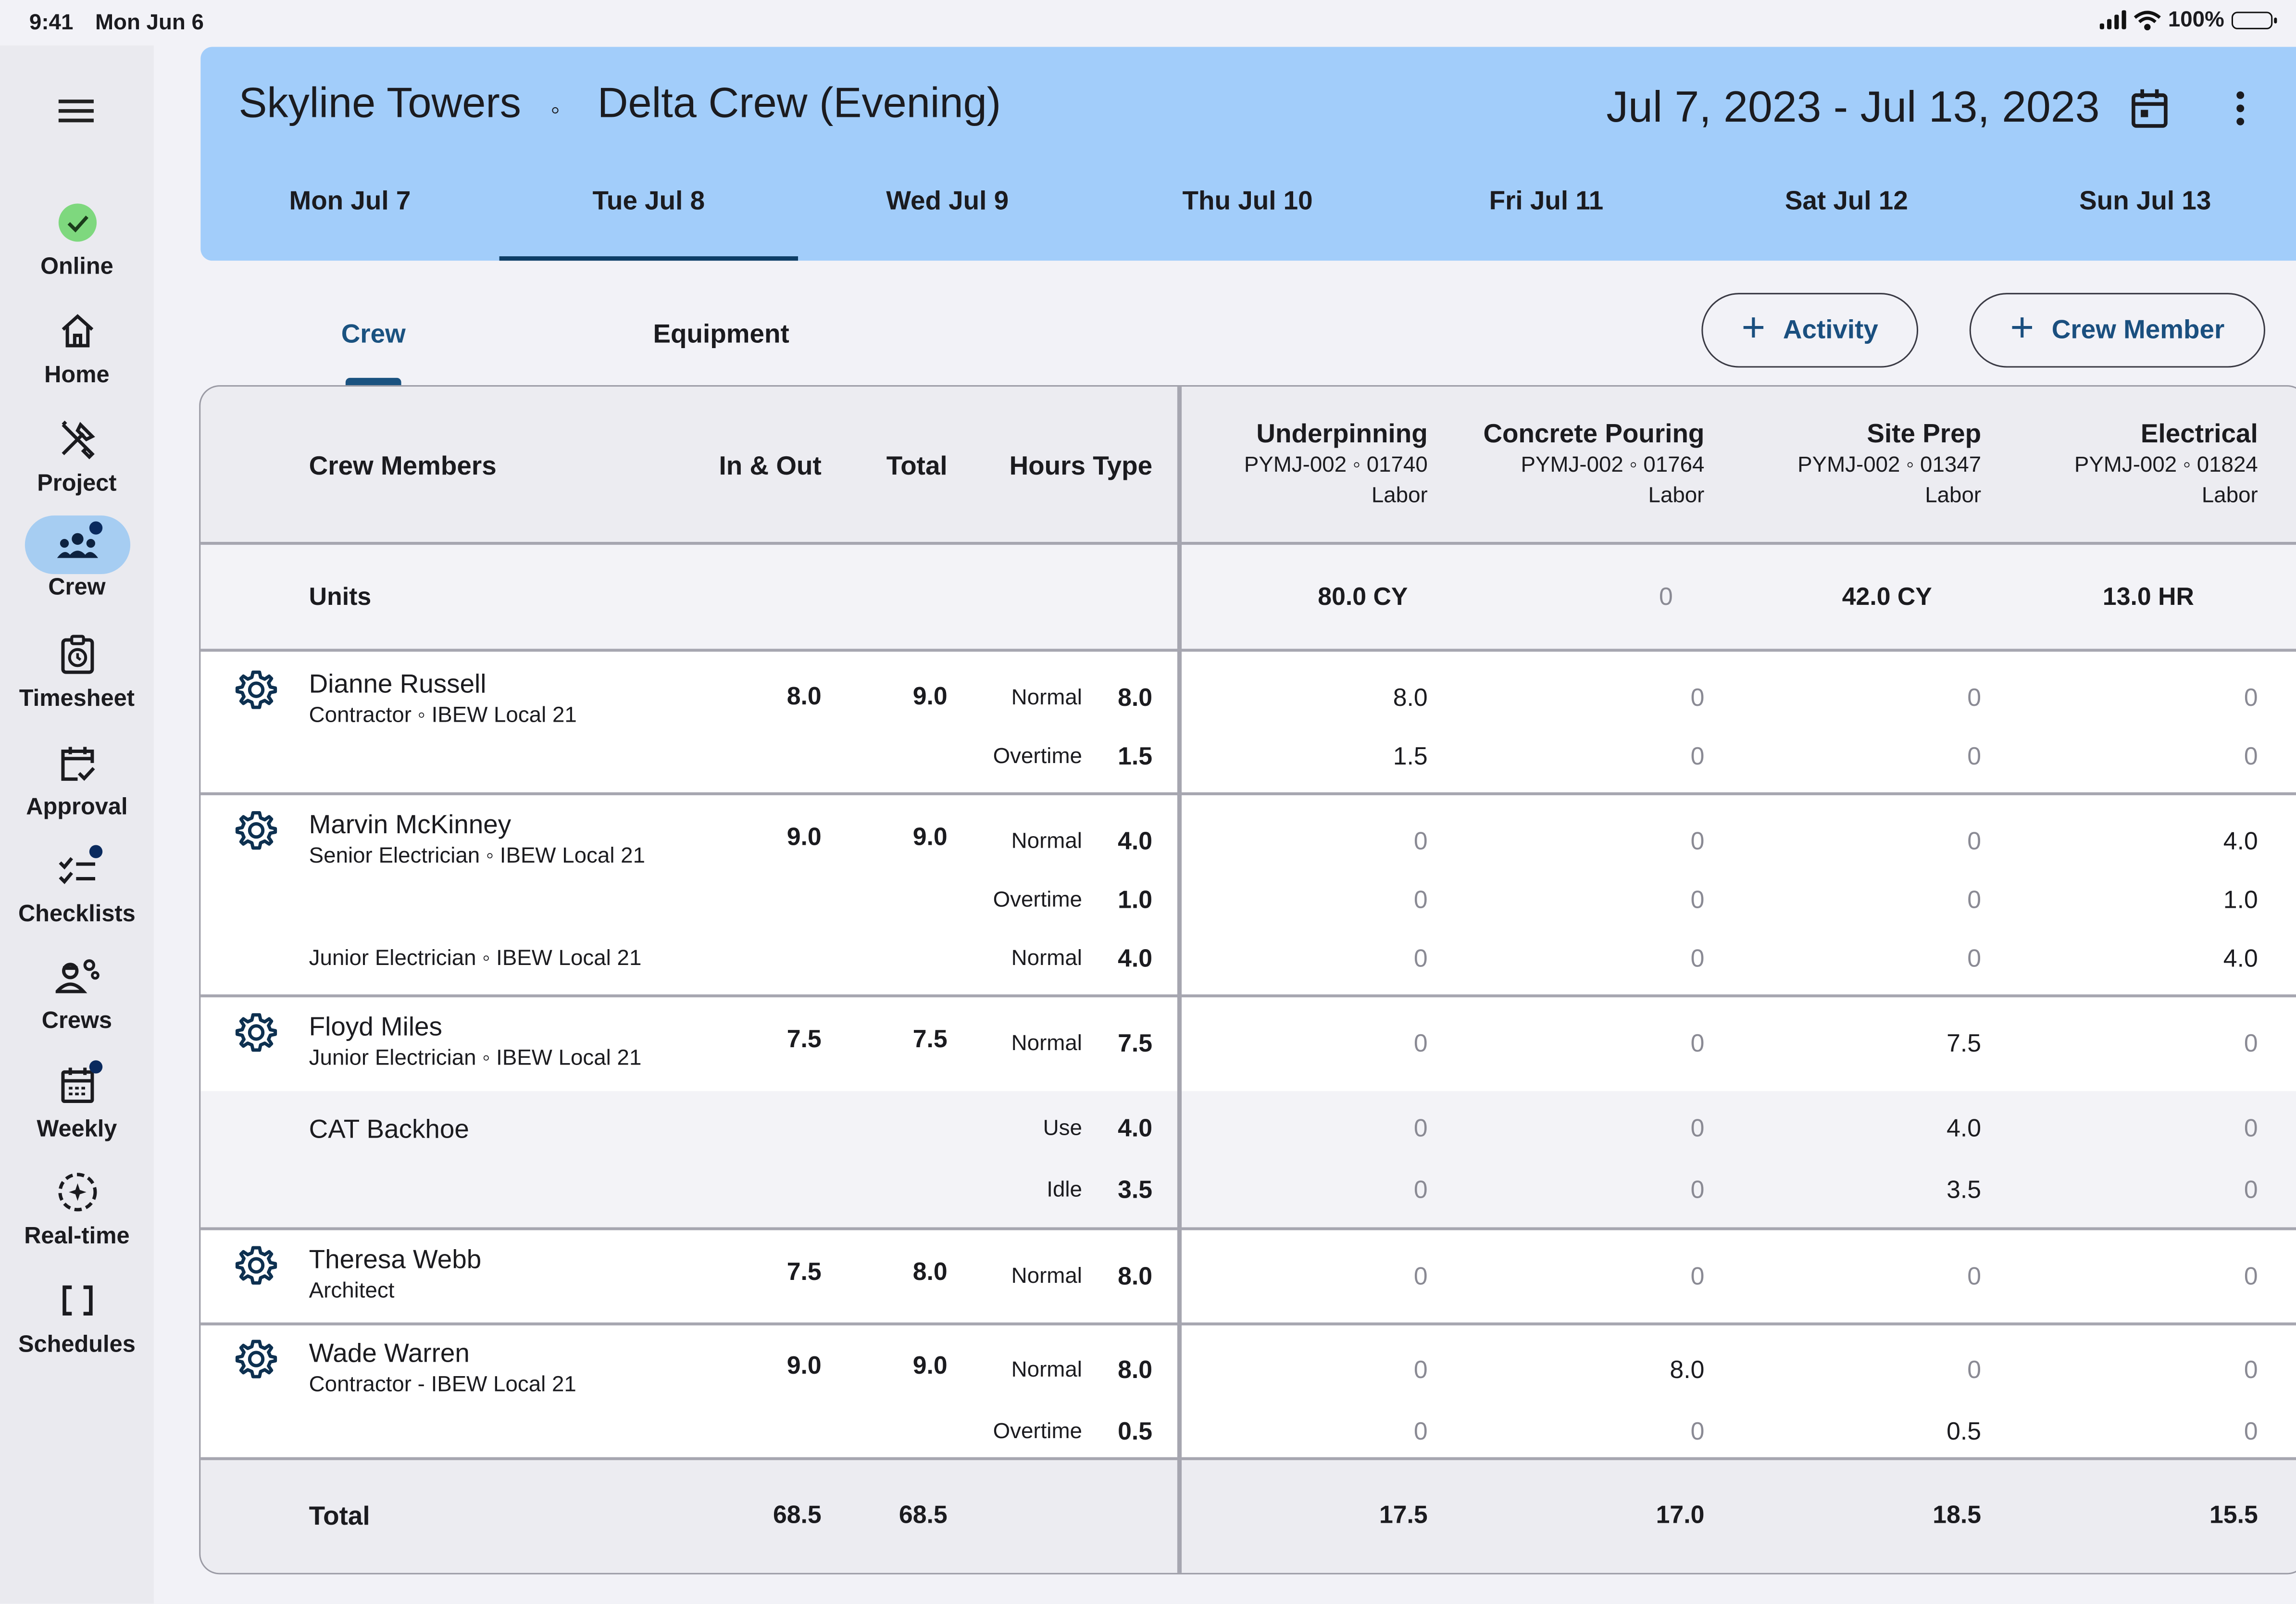 The image size is (2296, 1604). What do you see at coordinates (2240, 900) in the screenshot?
I see `activity-hours-cell: 1.0` at bounding box center [2240, 900].